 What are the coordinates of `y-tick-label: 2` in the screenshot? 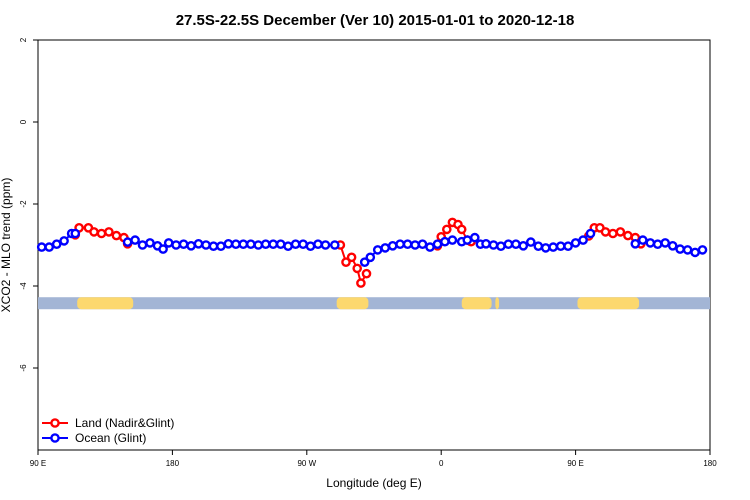 It's located at (23, 39).